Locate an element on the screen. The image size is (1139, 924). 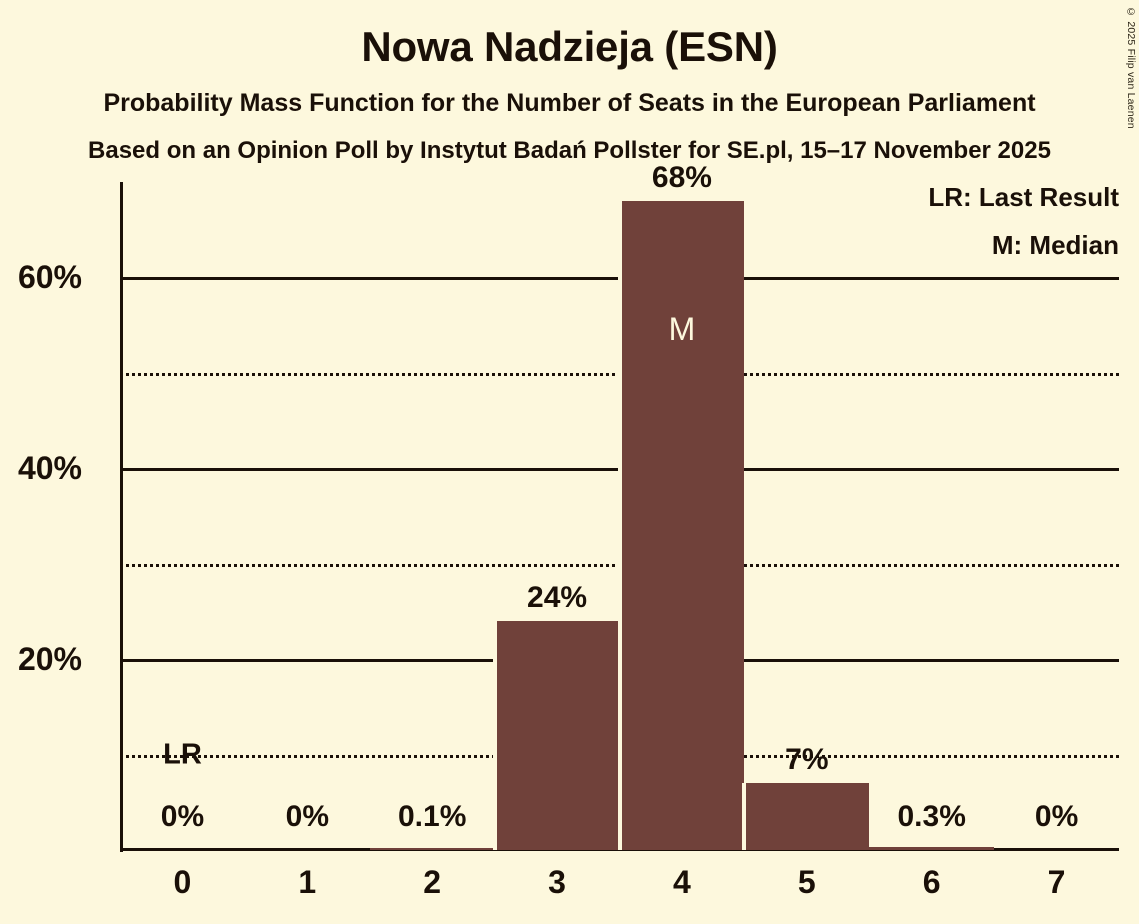
x-axis-tick-label: 7 is located at coordinates (1056, 882).